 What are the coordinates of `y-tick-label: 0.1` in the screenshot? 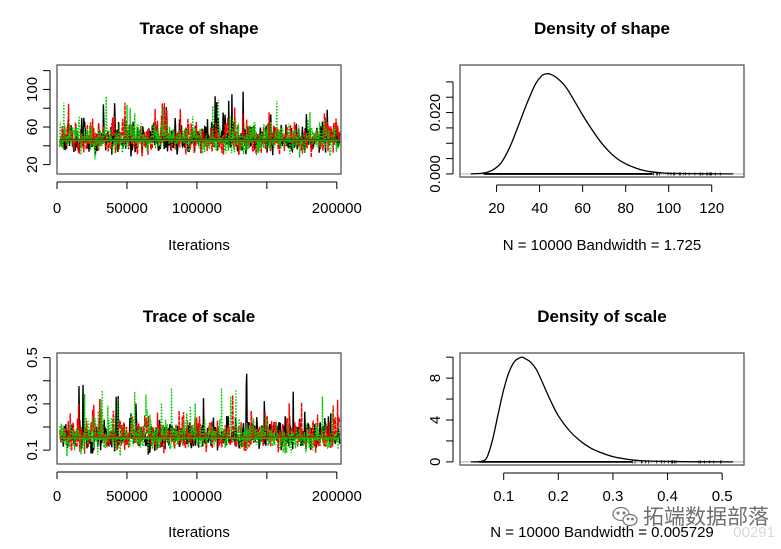 It's located at (32, 450).